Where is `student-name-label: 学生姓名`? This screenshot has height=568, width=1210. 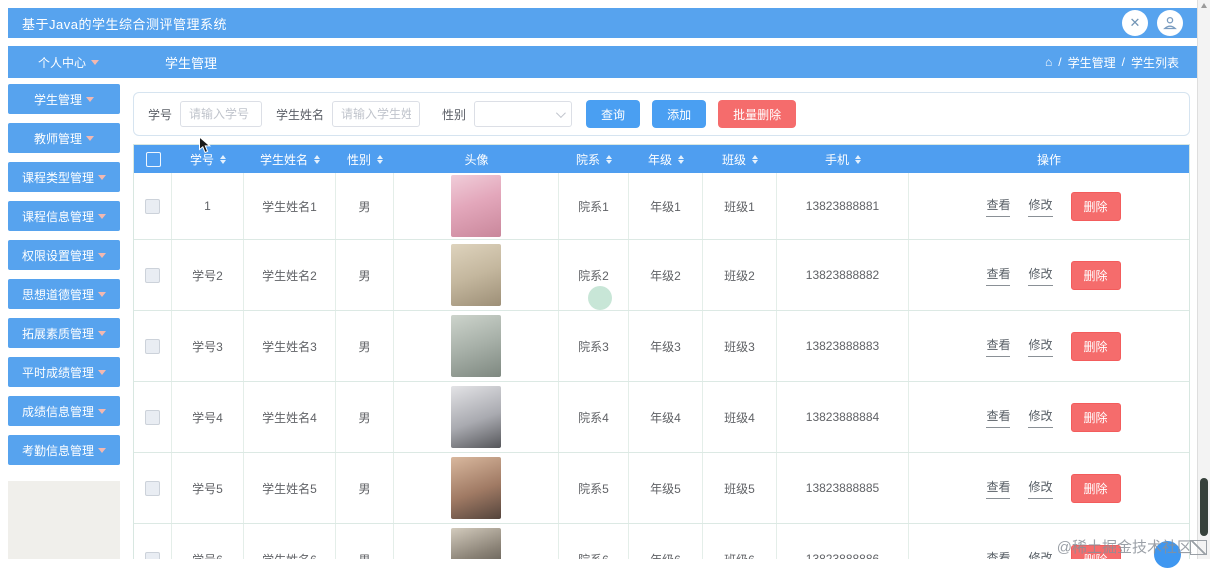 student-name-label: 学生姓名 is located at coordinates (300, 114).